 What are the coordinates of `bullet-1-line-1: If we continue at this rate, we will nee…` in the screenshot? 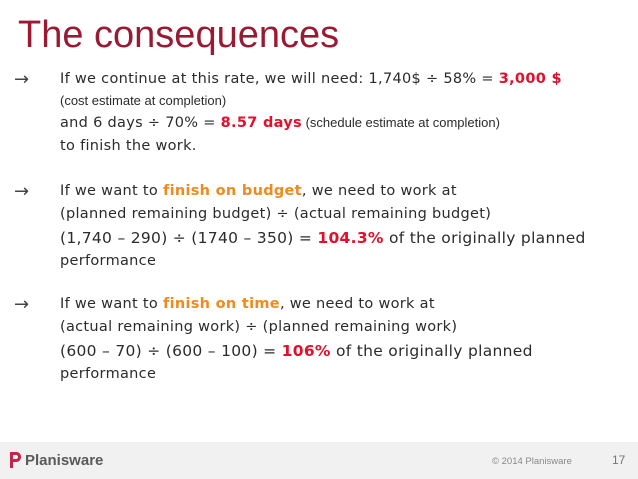 It's located at (345, 79).